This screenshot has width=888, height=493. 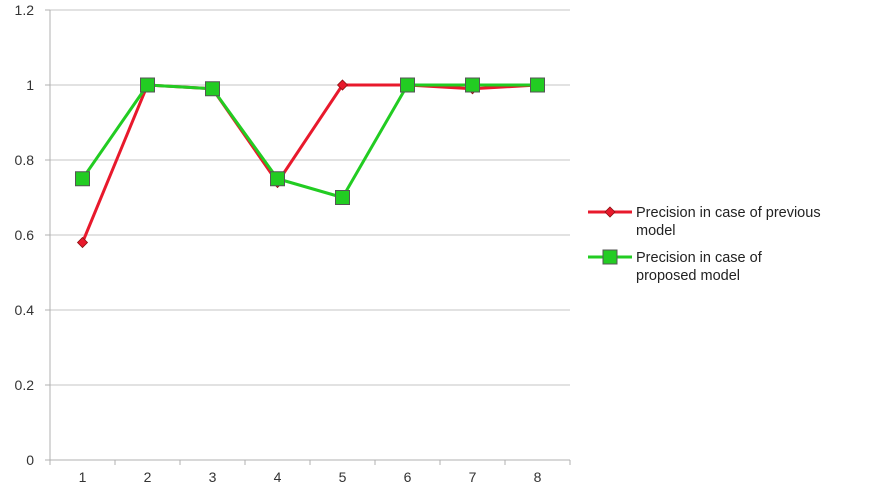 I want to click on legend-label-line: model, so click(x=656, y=231).